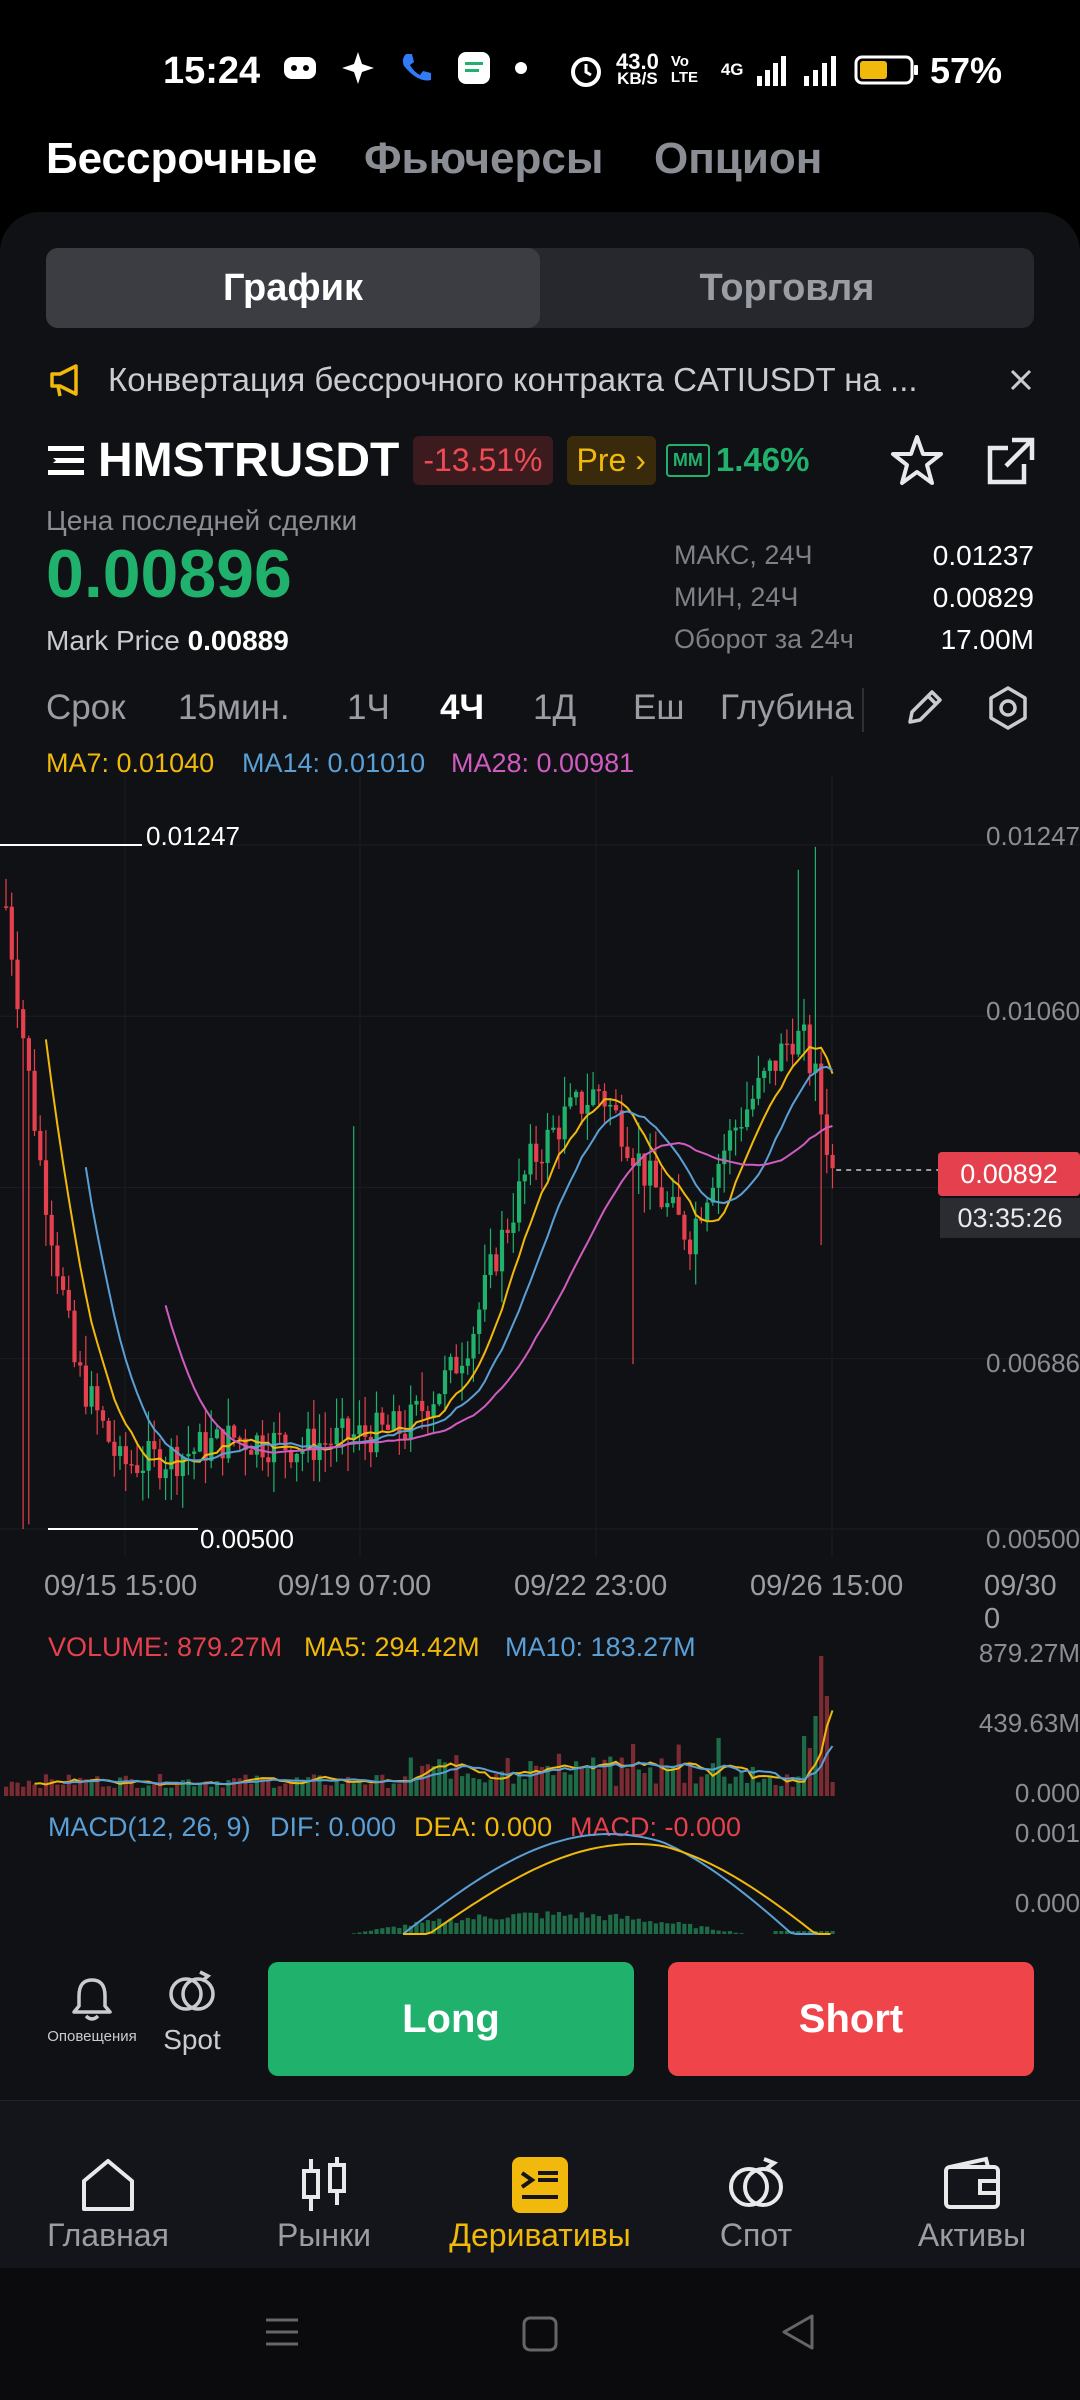 The image size is (1080, 2400). I want to click on timeframe-term: Срок, so click(86, 707).